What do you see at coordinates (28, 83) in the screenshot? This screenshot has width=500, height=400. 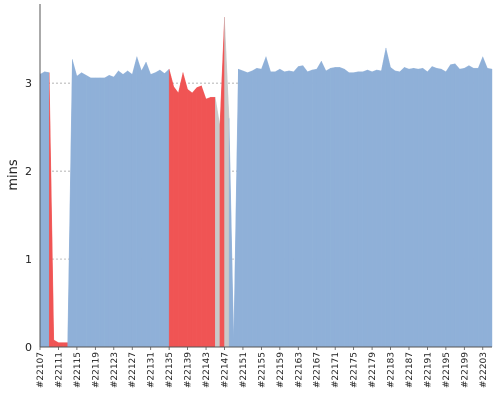 I see `y-tick-label-3: 3` at bounding box center [28, 83].